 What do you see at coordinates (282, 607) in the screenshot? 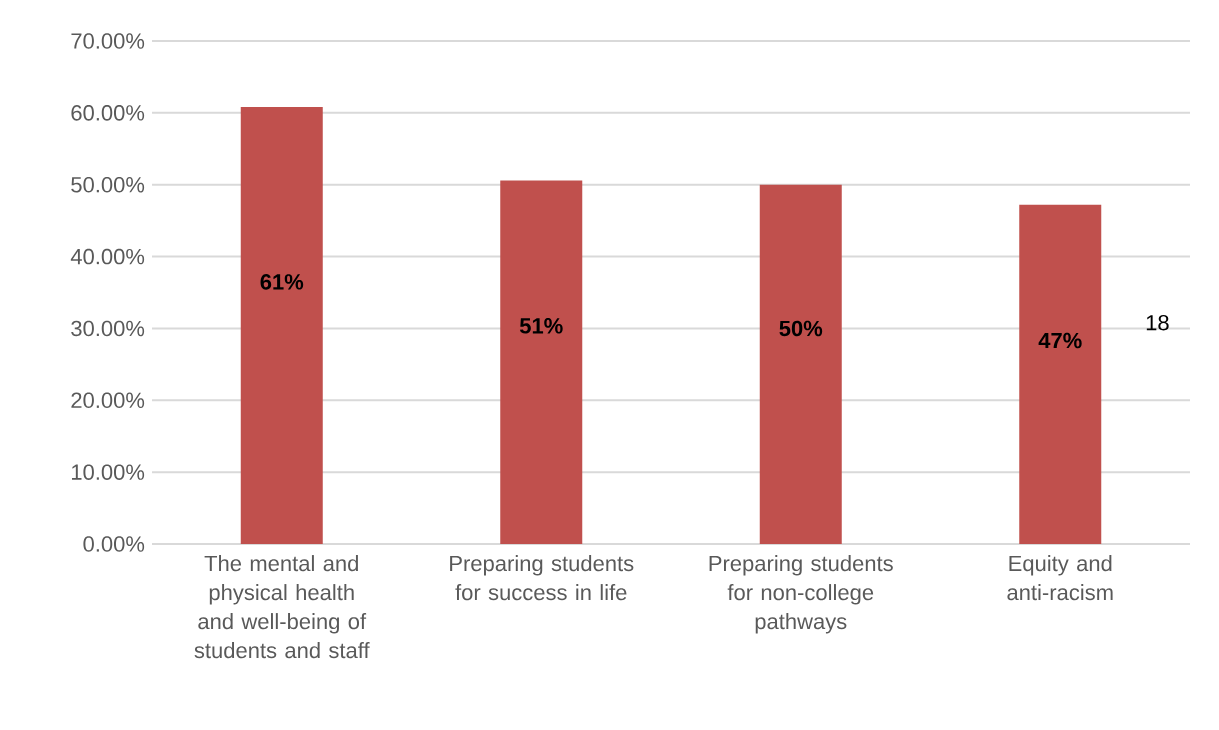
I see `x-tick-label: The mental and physical health and well-being of students and staff` at bounding box center [282, 607].